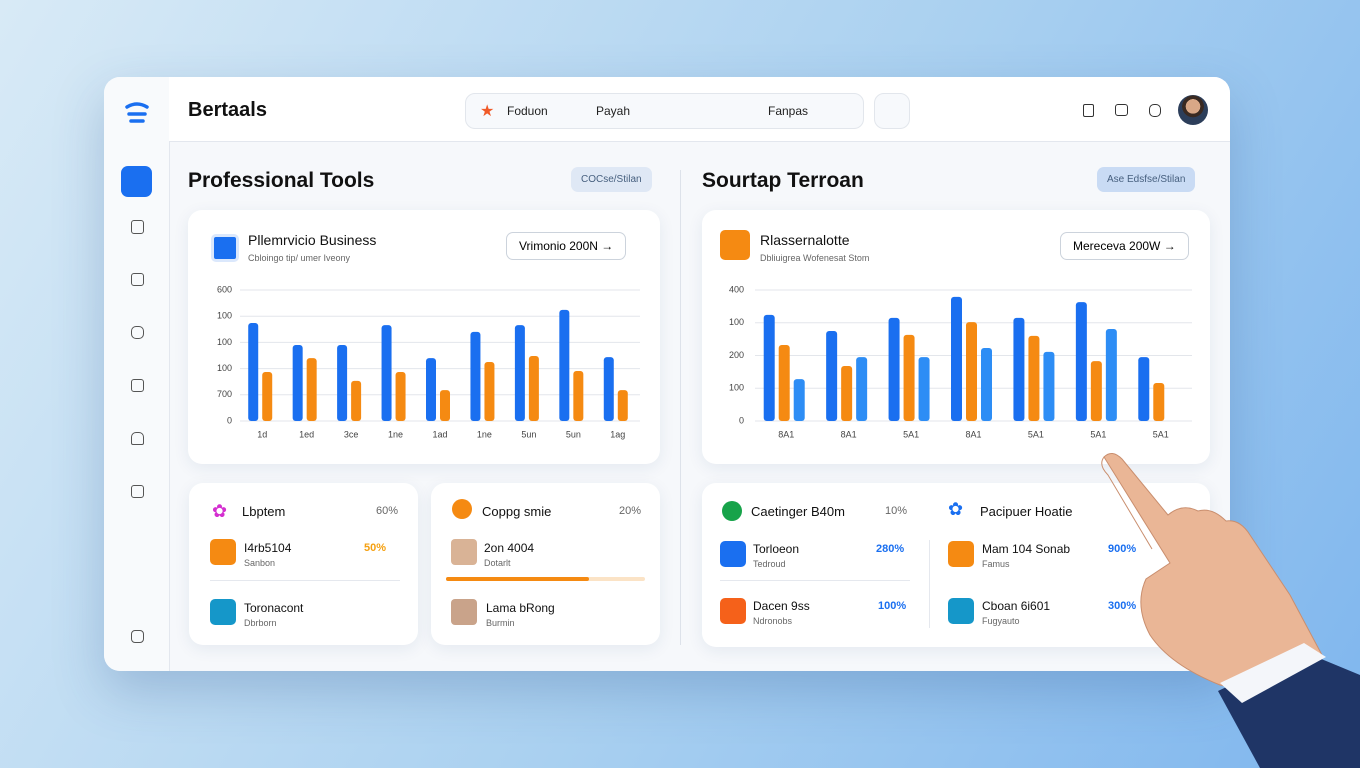 The height and width of the screenshot is (768, 1360). I want to click on icon-button, so click(892, 111).